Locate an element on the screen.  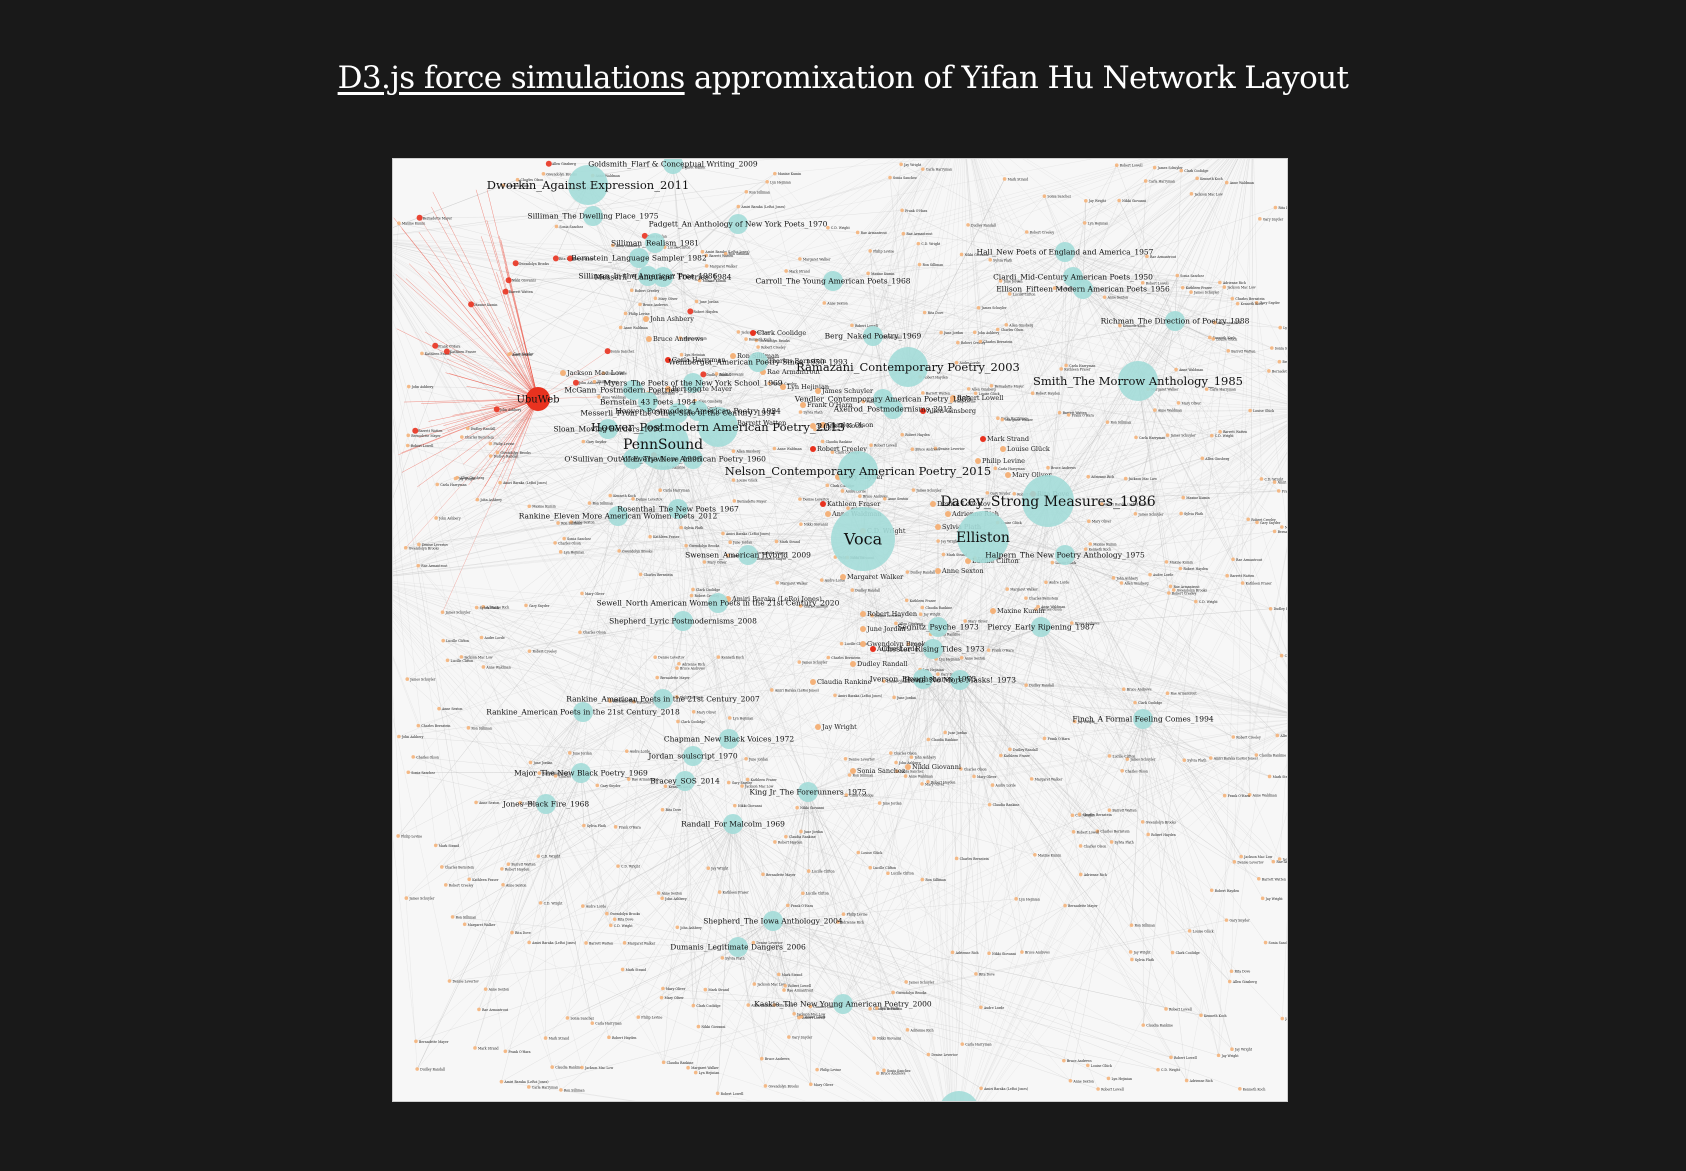
hub-node-king-jr-the-forerunners-1975 is located at coordinates (808, 792).